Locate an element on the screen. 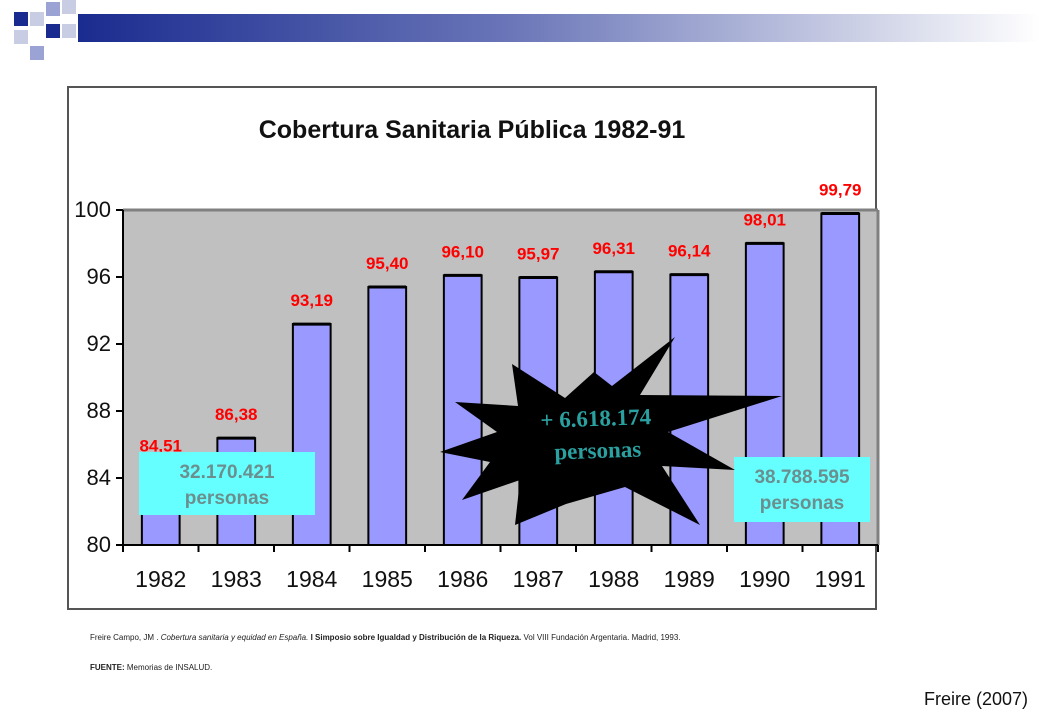 The height and width of the screenshot is (720, 1040). source-label: FUENTE: is located at coordinates (107, 667).